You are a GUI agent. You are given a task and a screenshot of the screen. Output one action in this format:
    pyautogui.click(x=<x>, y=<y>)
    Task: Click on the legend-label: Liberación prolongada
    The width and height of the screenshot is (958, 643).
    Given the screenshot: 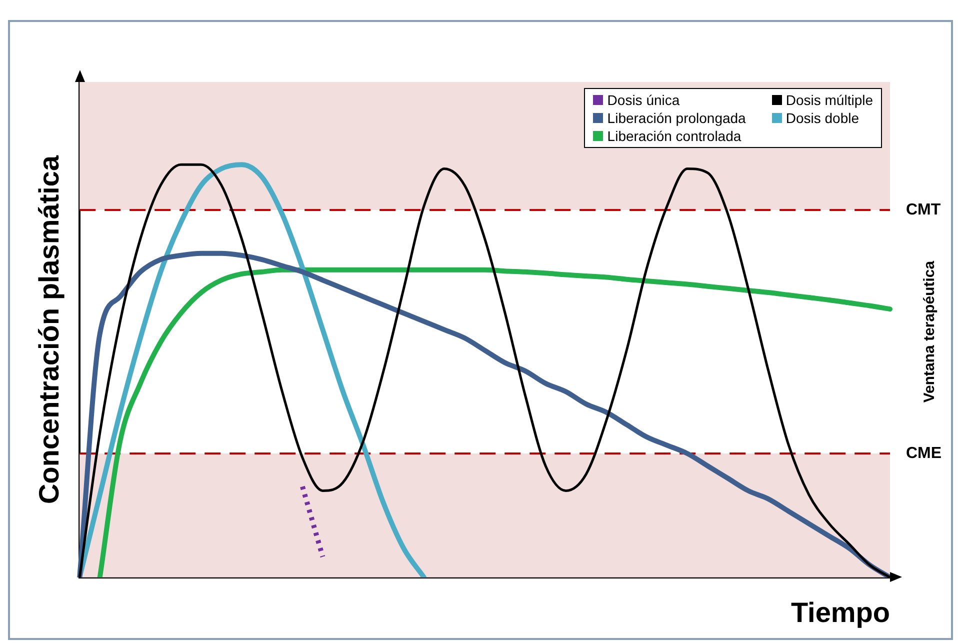 What is the action you would take?
    pyautogui.click(x=676, y=118)
    